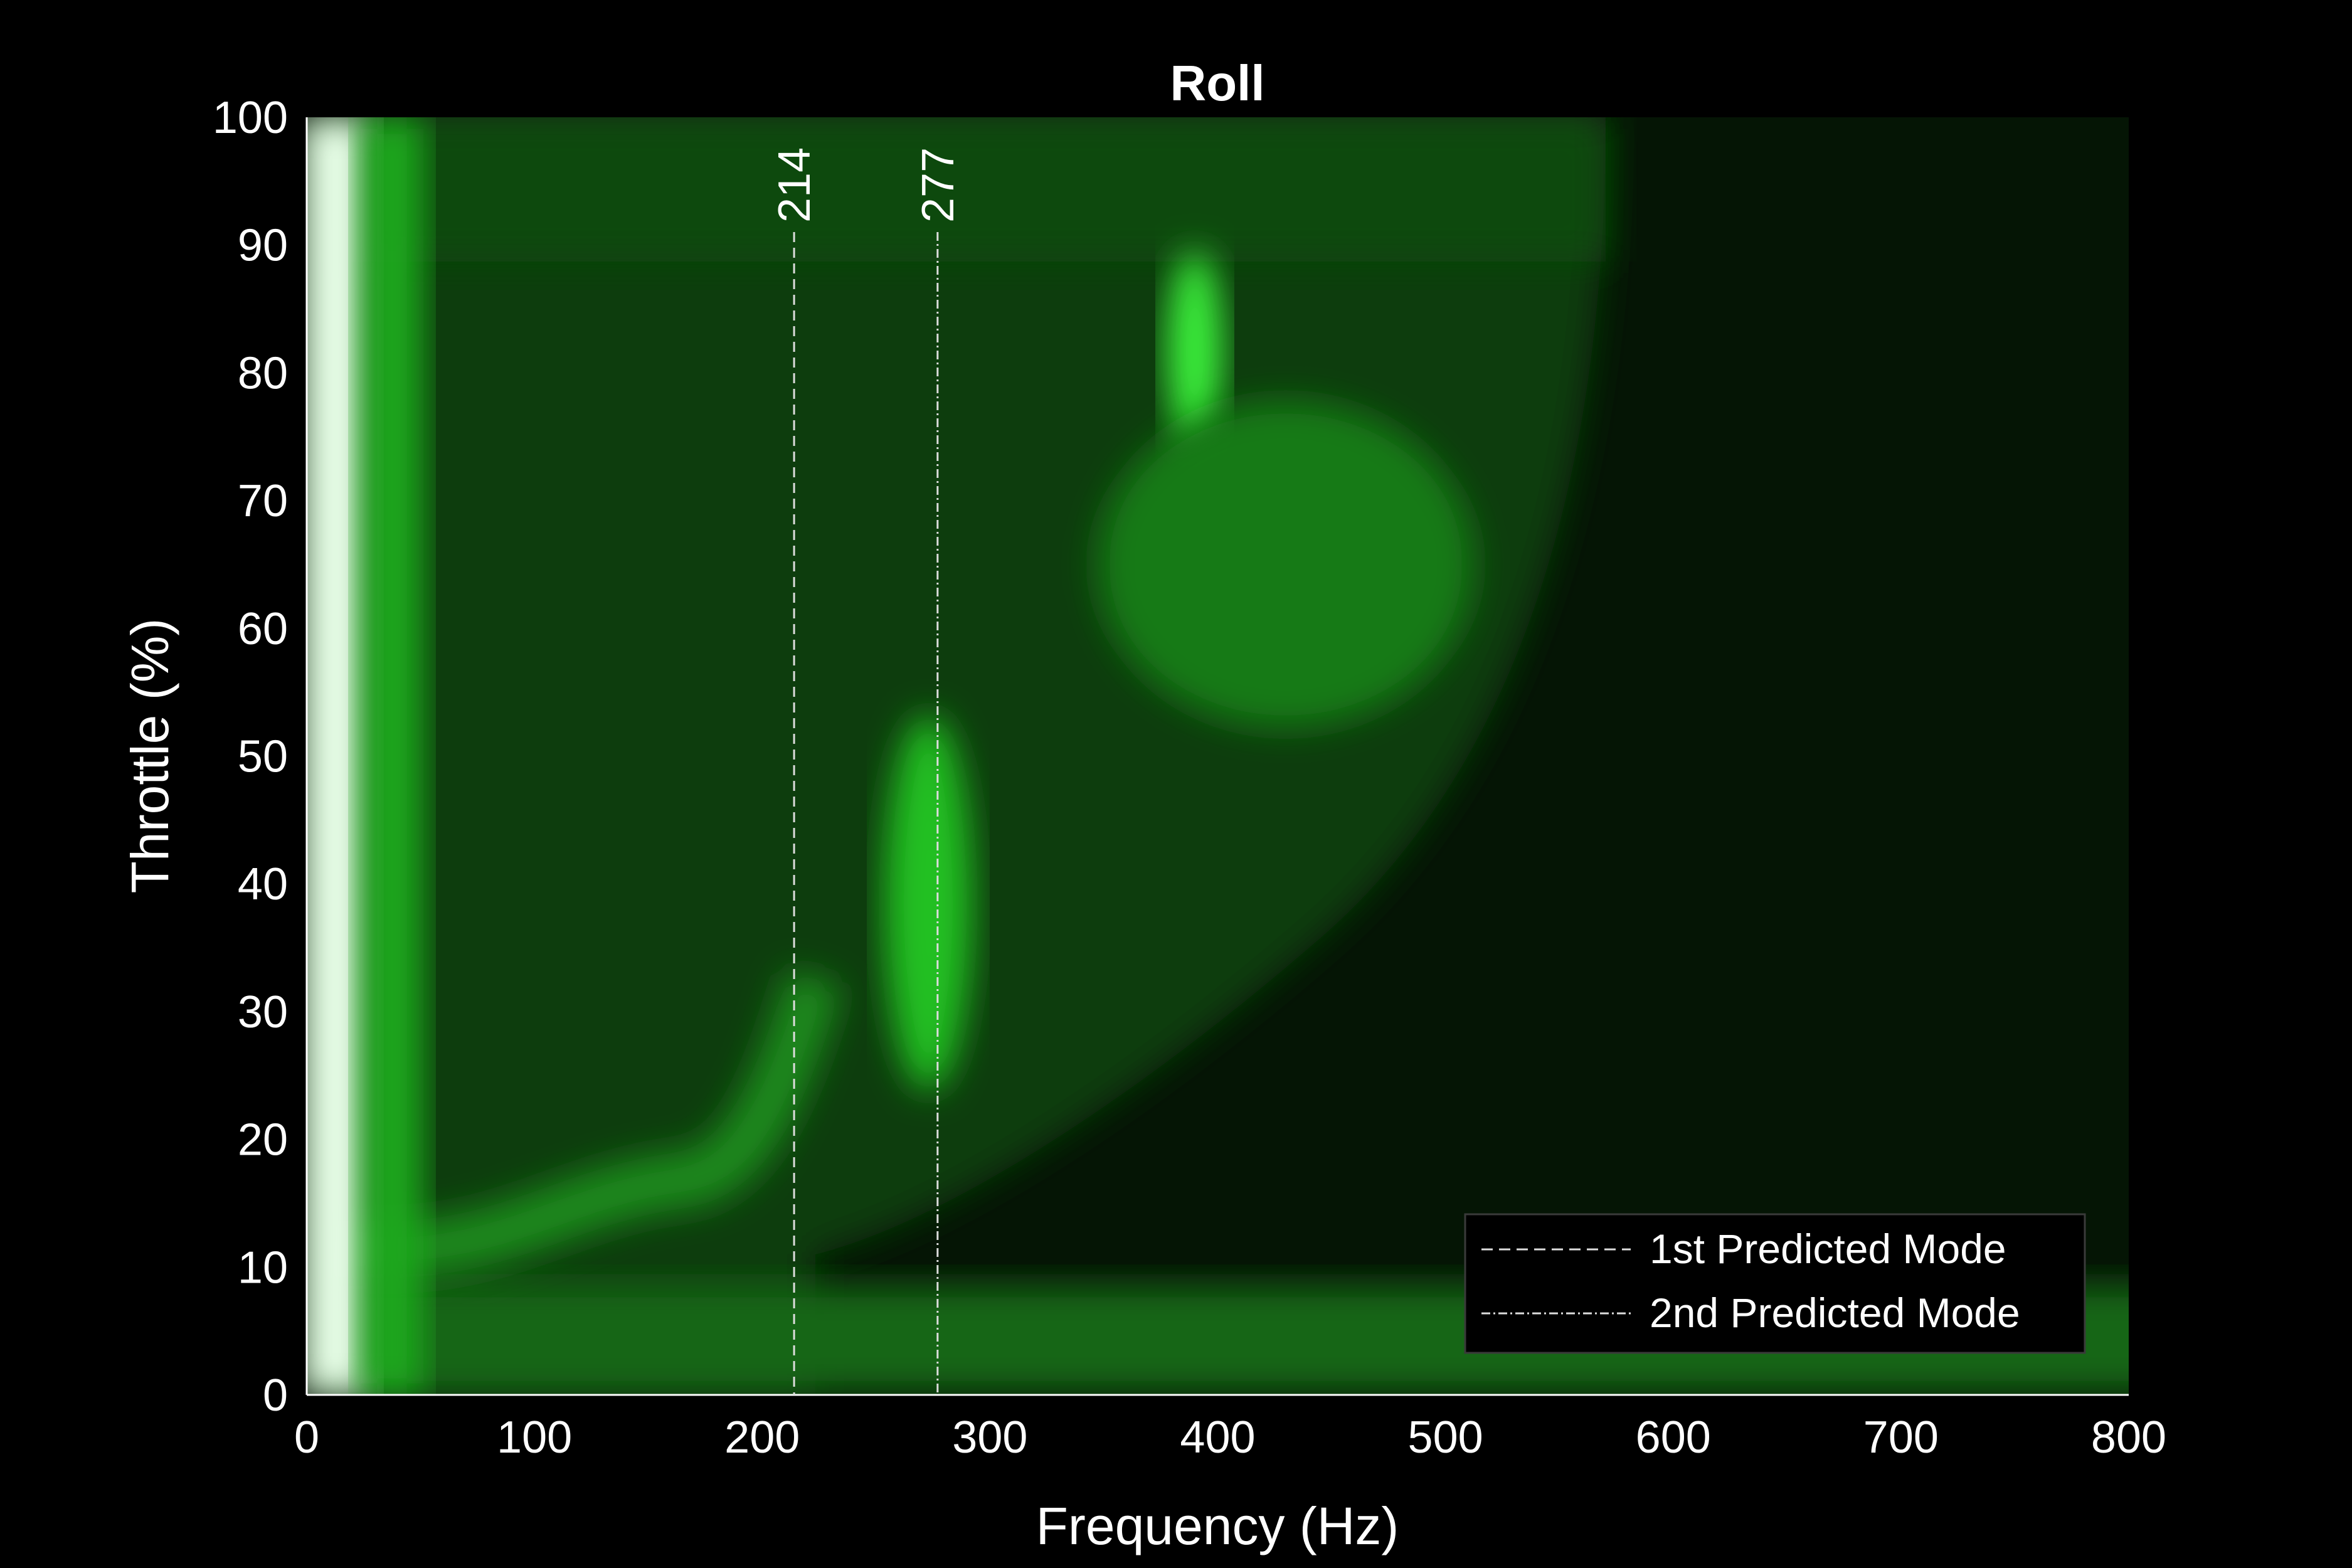 The height and width of the screenshot is (1568, 2352). What do you see at coordinates (263, 1140) in the screenshot?
I see `y-tick-label: 20` at bounding box center [263, 1140].